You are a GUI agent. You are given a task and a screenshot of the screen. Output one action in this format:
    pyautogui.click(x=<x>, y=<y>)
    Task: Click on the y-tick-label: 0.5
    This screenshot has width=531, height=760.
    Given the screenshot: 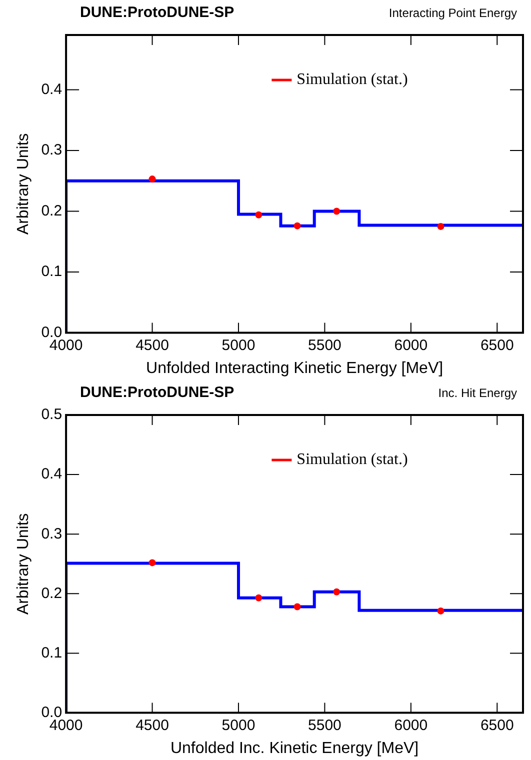 What is the action you would take?
    pyautogui.click(x=51, y=415)
    